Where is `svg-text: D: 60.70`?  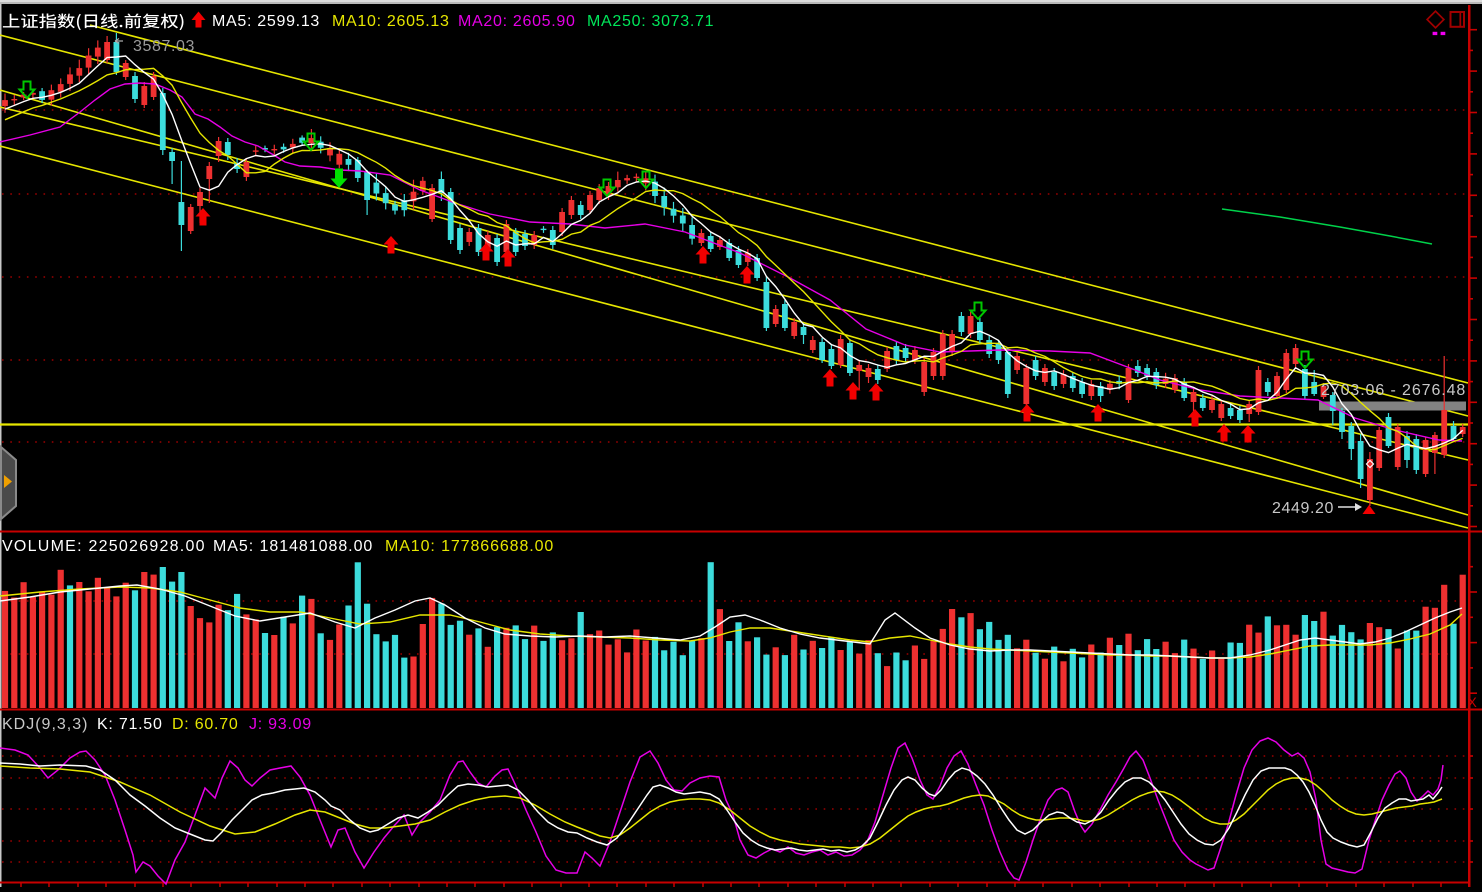
svg-text: D: 60.70 is located at coordinates (205, 724).